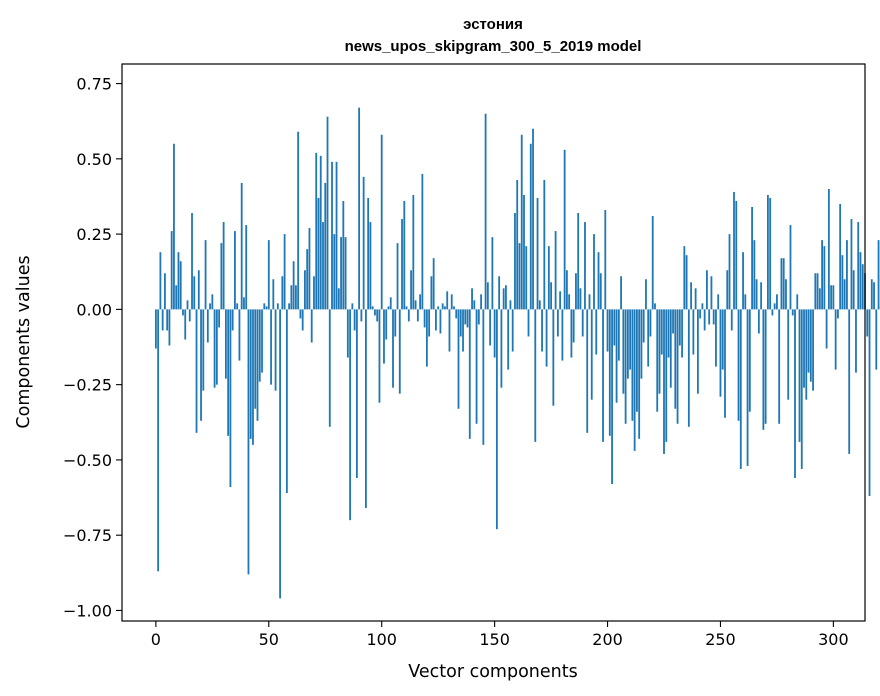  What do you see at coordinates (94, 84) in the screenshot?
I see `y-tick-label: 0.75` at bounding box center [94, 84].